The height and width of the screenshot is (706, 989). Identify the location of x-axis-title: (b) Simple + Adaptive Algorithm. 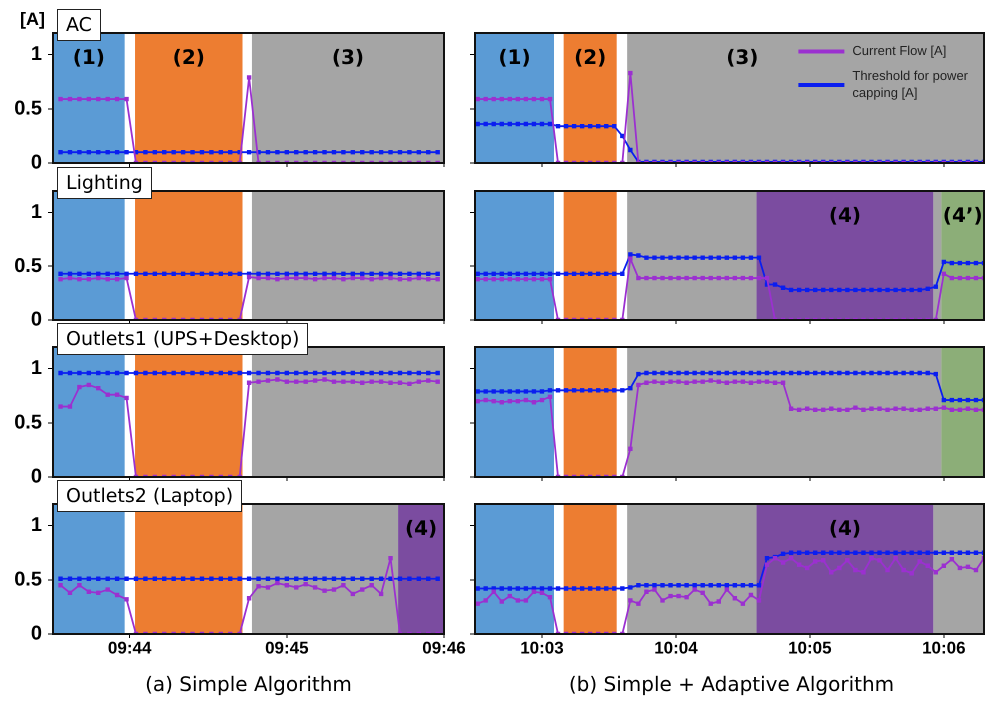
(732, 684).